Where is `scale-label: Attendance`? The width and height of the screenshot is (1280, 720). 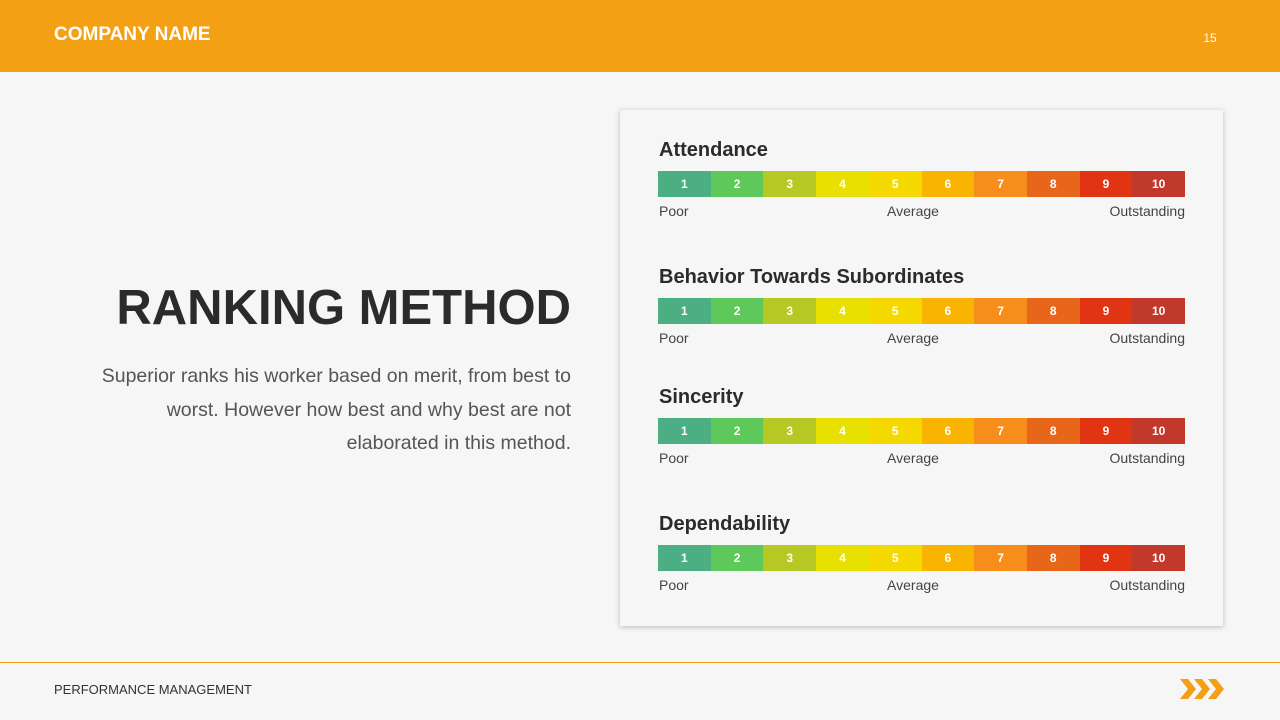
scale-label: Attendance is located at coordinates (713, 150).